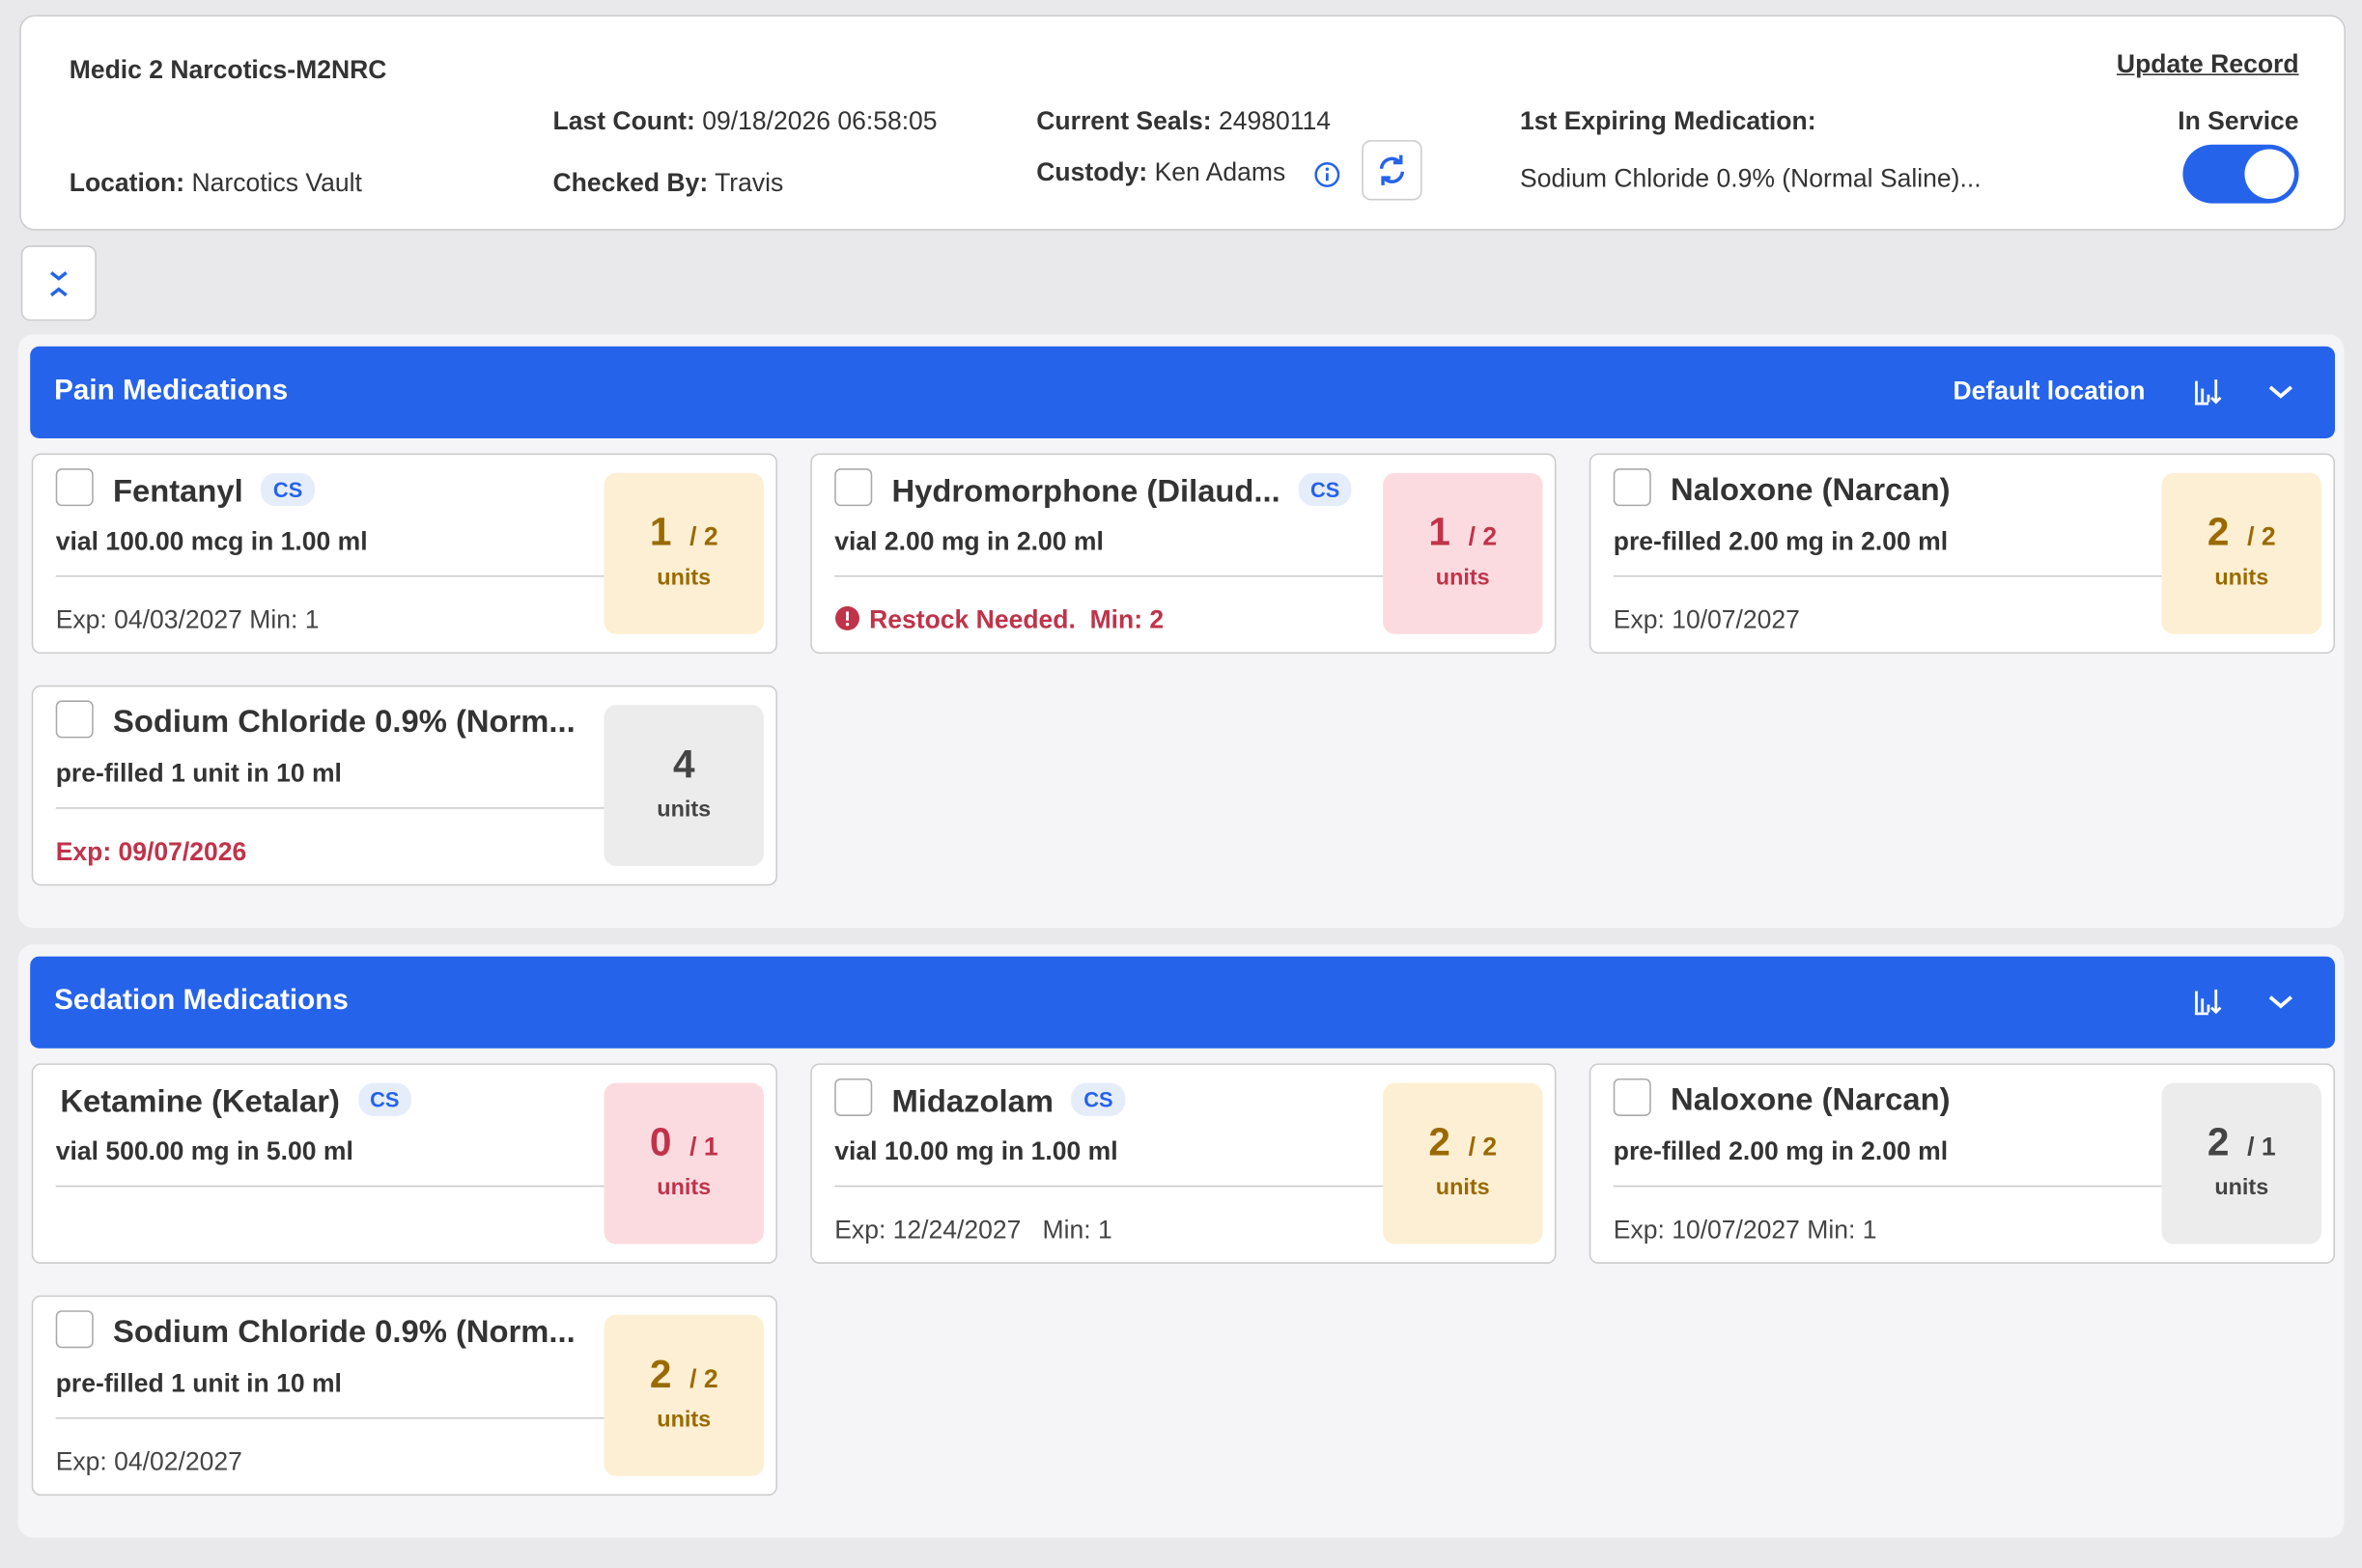  Describe the element at coordinates (703, 1147) in the screenshot. I see `capacity: / 1` at that location.